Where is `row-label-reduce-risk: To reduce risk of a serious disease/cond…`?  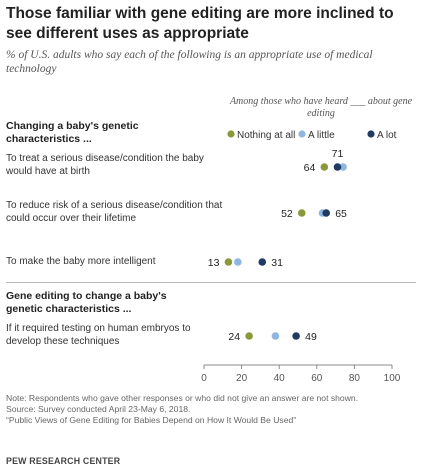 row-label-reduce-risk: To reduce risk of a serious disease/cond… is located at coordinates (114, 212).